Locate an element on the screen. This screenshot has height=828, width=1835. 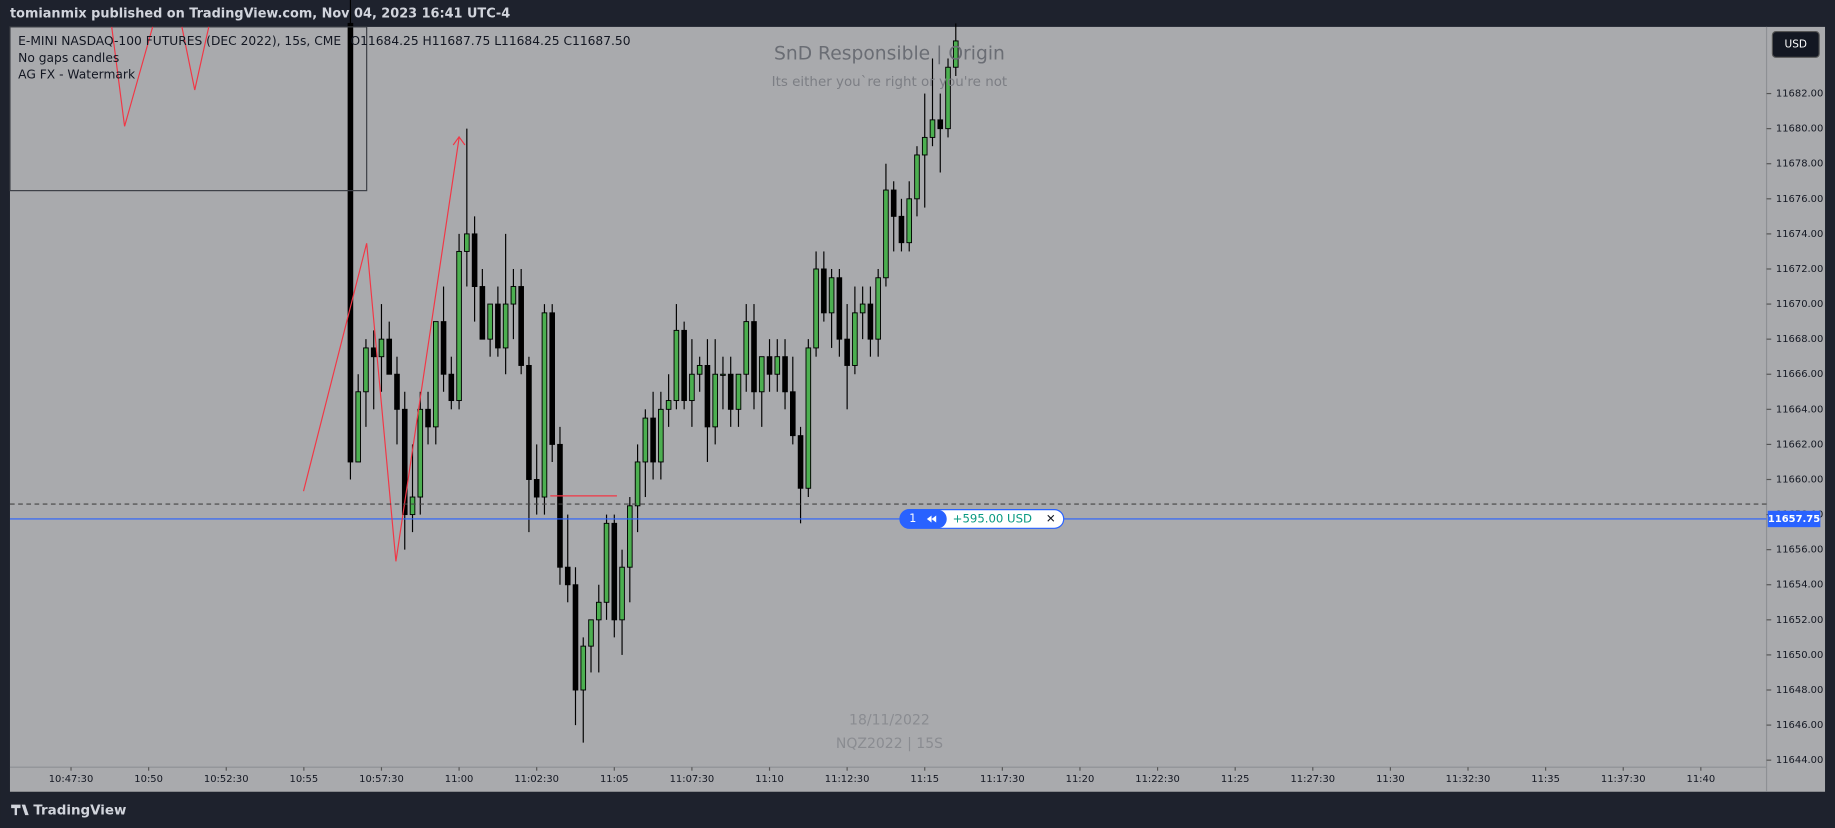
position-qty: 1 is located at coordinates (912, 518).